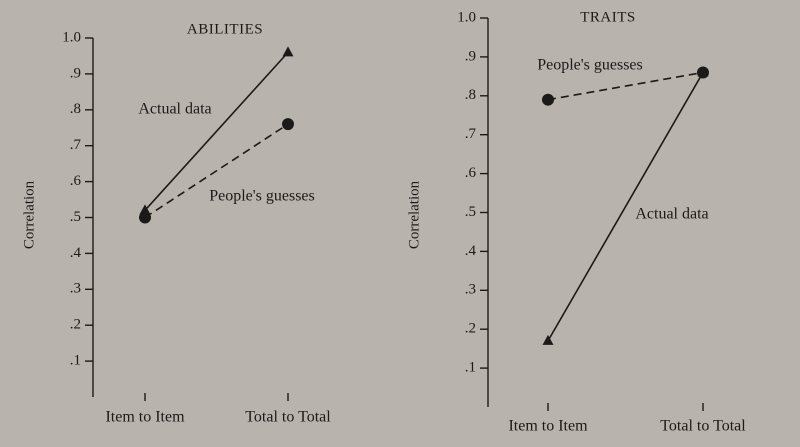  I want to click on chart-title: TRAITS, so click(608, 17).